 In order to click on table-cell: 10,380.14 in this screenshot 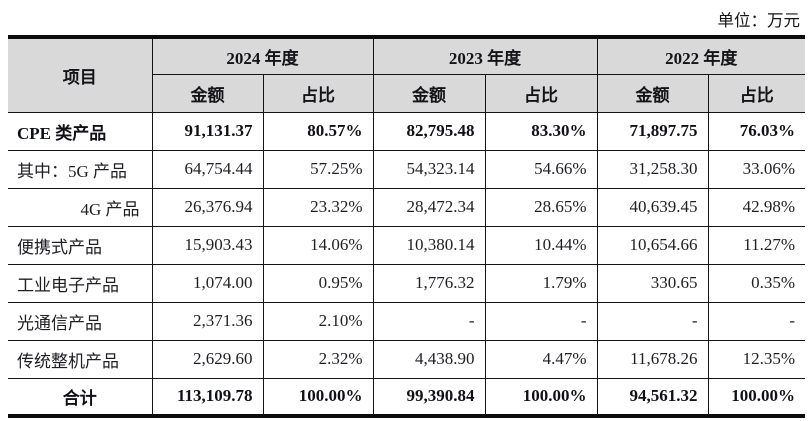, I will do `click(429, 245)`.